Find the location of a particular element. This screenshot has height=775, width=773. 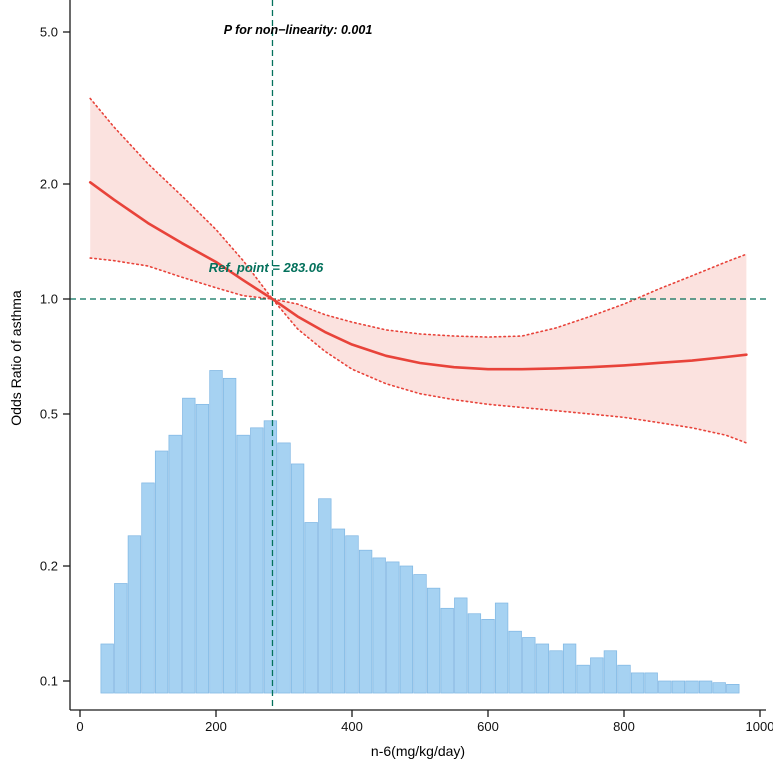

p-nonlinearity-annotation: P for non−linearity: 0.001 is located at coordinates (298, 30).